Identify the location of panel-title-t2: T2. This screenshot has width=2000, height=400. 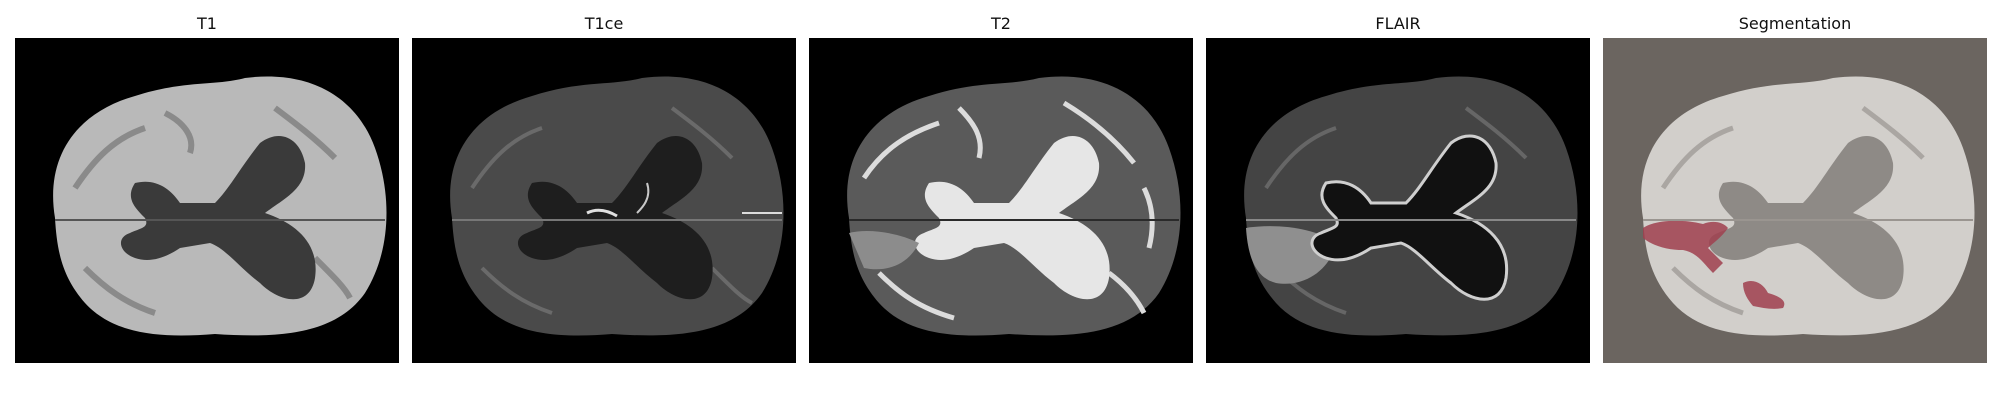
(1001, 23).